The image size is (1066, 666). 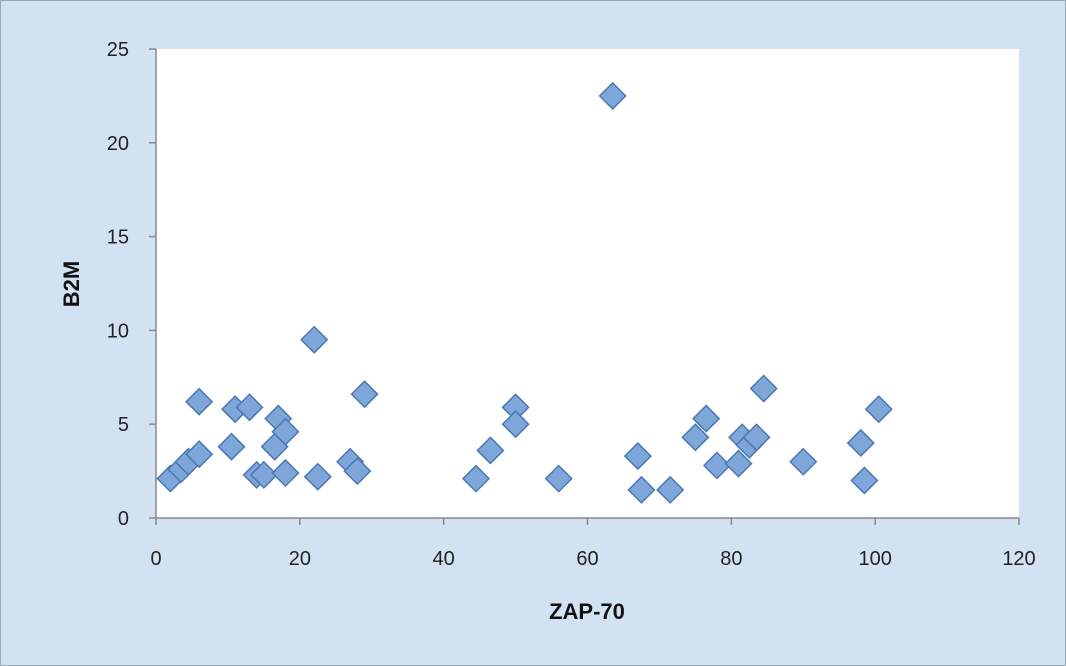 I want to click on x-axis-title: ZAP-70, so click(x=587, y=611).